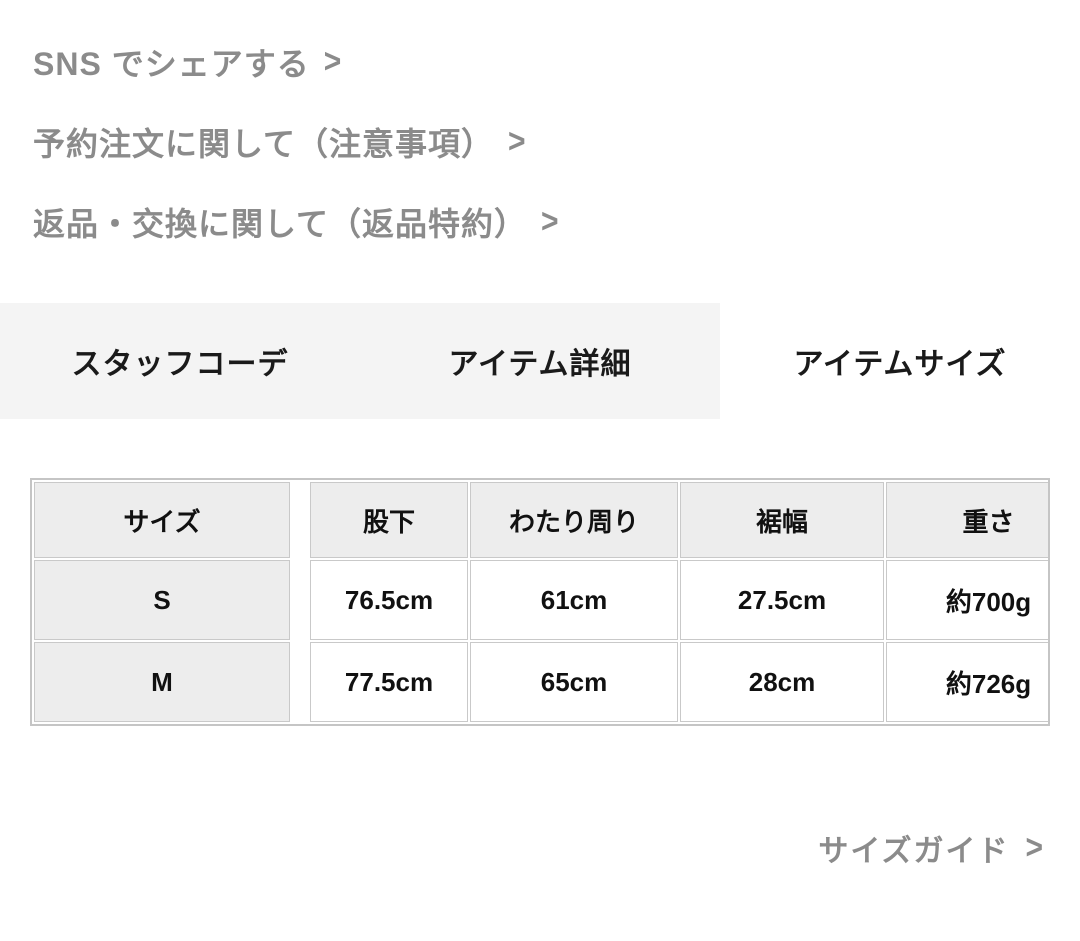 Image resolution: width=1080 pixels, height=941 pixels. Describe the element at coordinates (162, 600) in the screenshot. I see `cell-size-s: S` at that location.